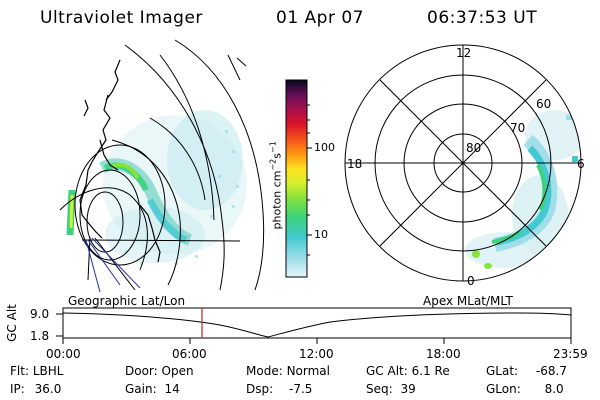  What do you see at coordinates (273, 164) in the screenshot?
I see `colorbar-exp1: −2` at bounding box center [273, 164].